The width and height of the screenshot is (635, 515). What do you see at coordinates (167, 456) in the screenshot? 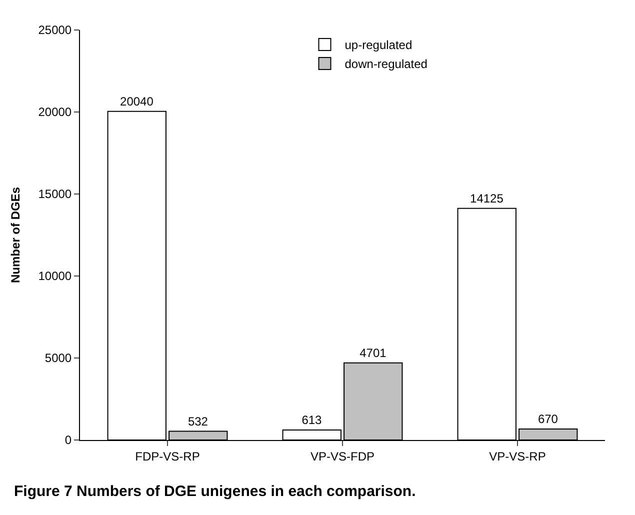
I see `x-tick-label: FDP-VS-RP` at bounding box center [167, 456].